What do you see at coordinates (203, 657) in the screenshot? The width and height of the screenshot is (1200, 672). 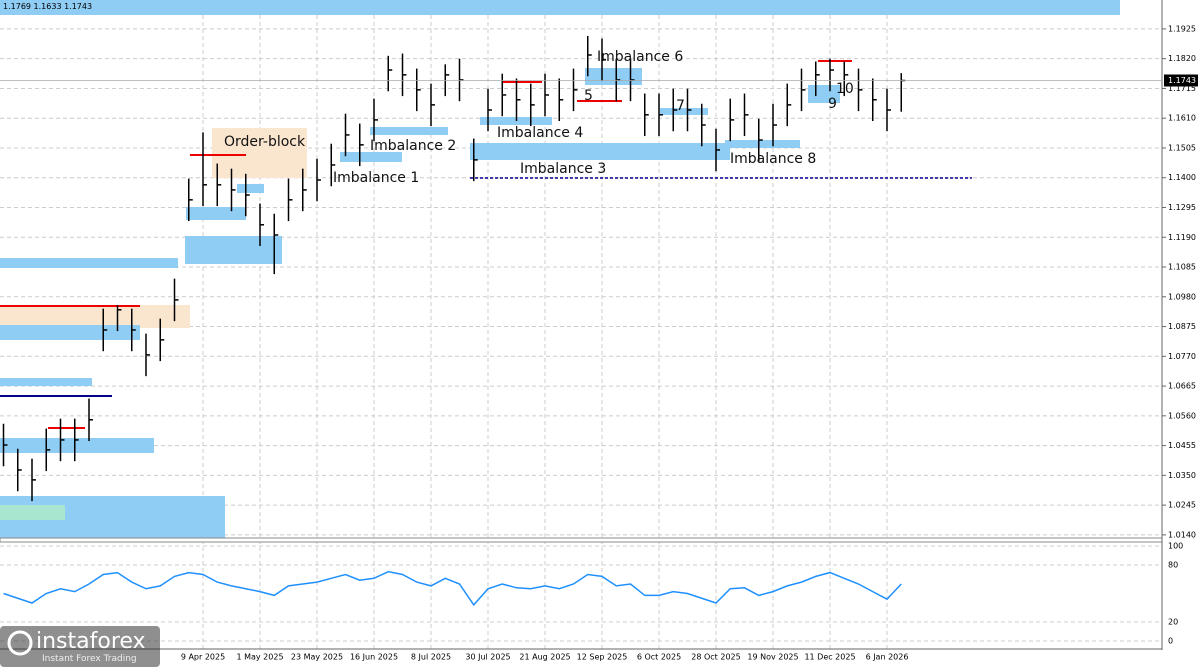 I see `x-tick-label: 9 Apr 2025` at bounding box center [203, 657].